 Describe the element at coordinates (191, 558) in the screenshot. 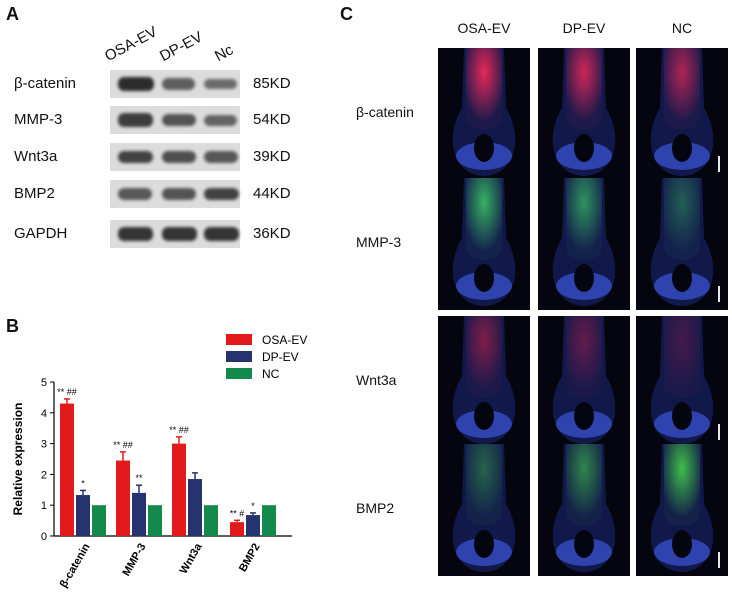

I see `x-tick-label: Wnt3a` at that location.